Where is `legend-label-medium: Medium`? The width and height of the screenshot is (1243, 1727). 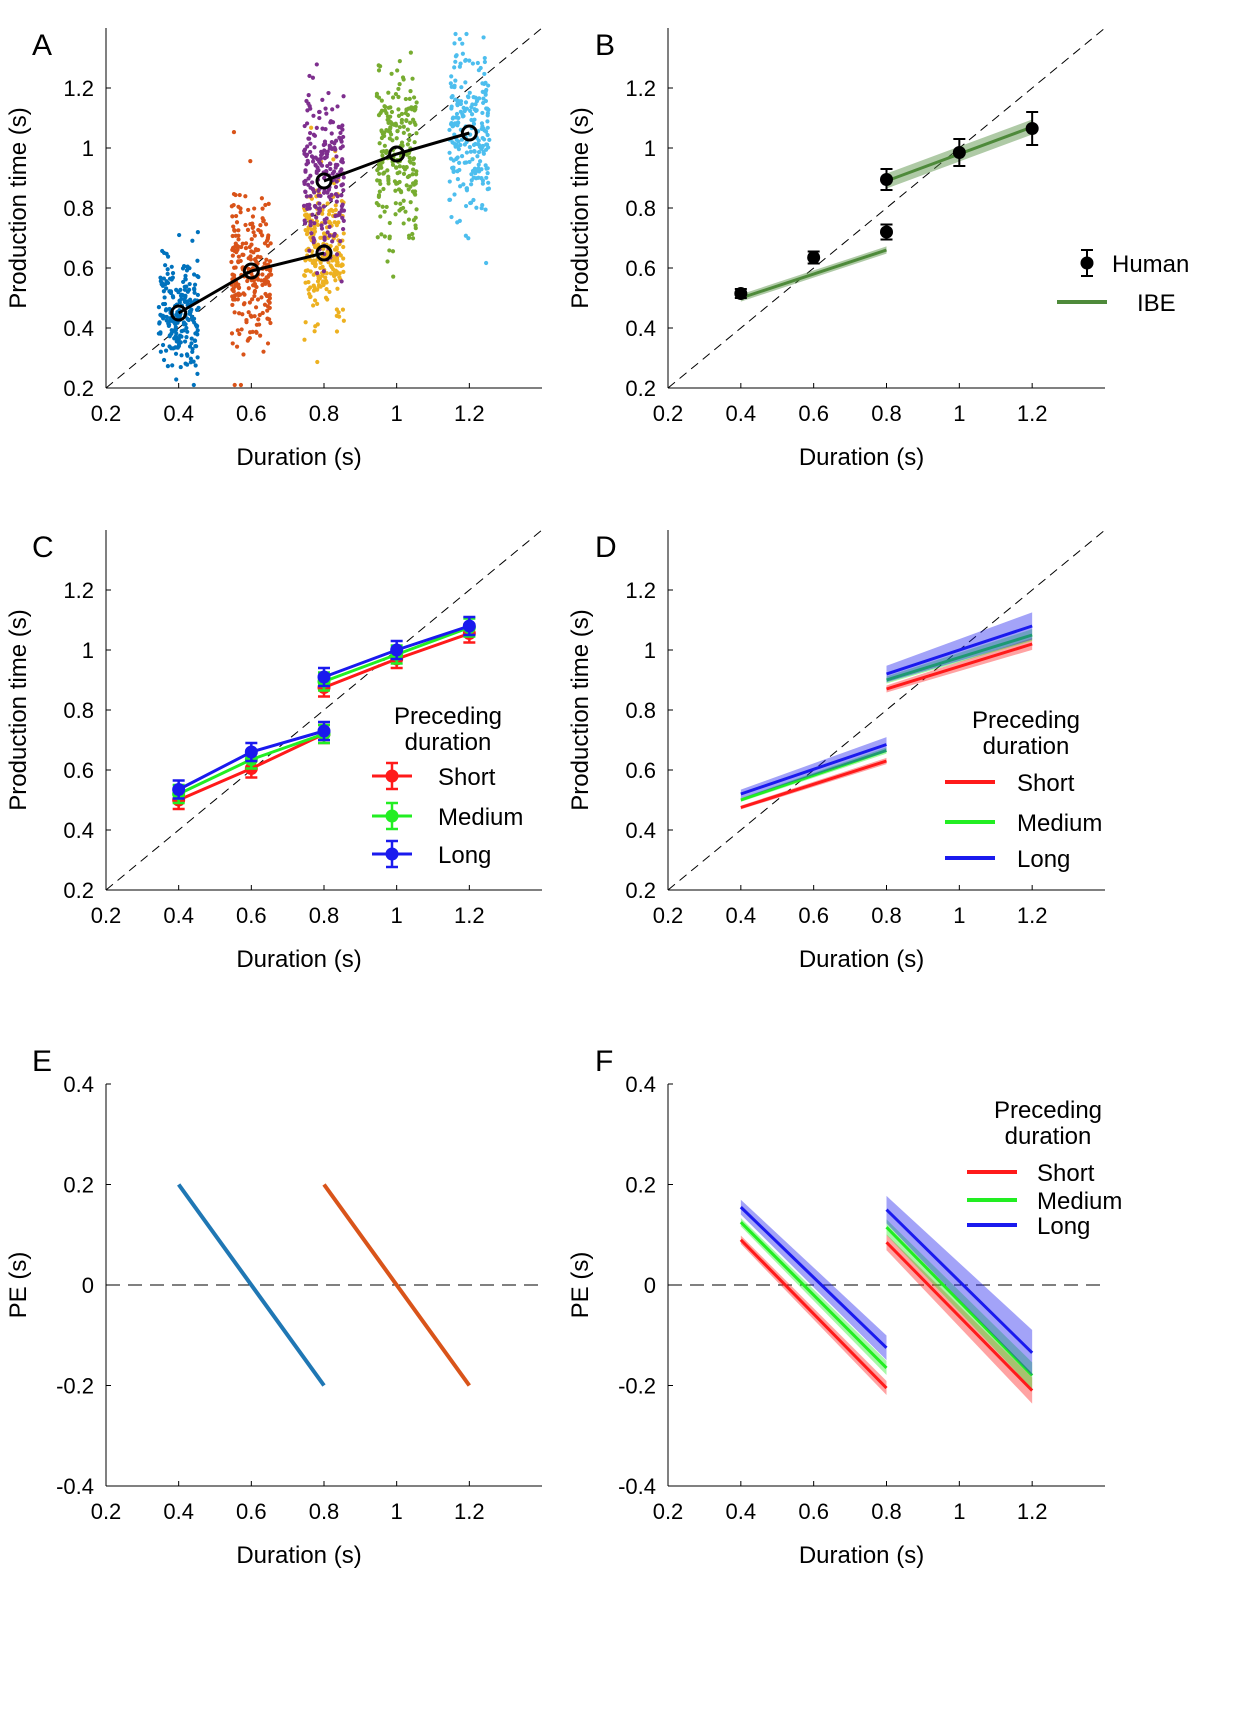
legend-label-medium: Medium is located at coordinates (1059, 823).